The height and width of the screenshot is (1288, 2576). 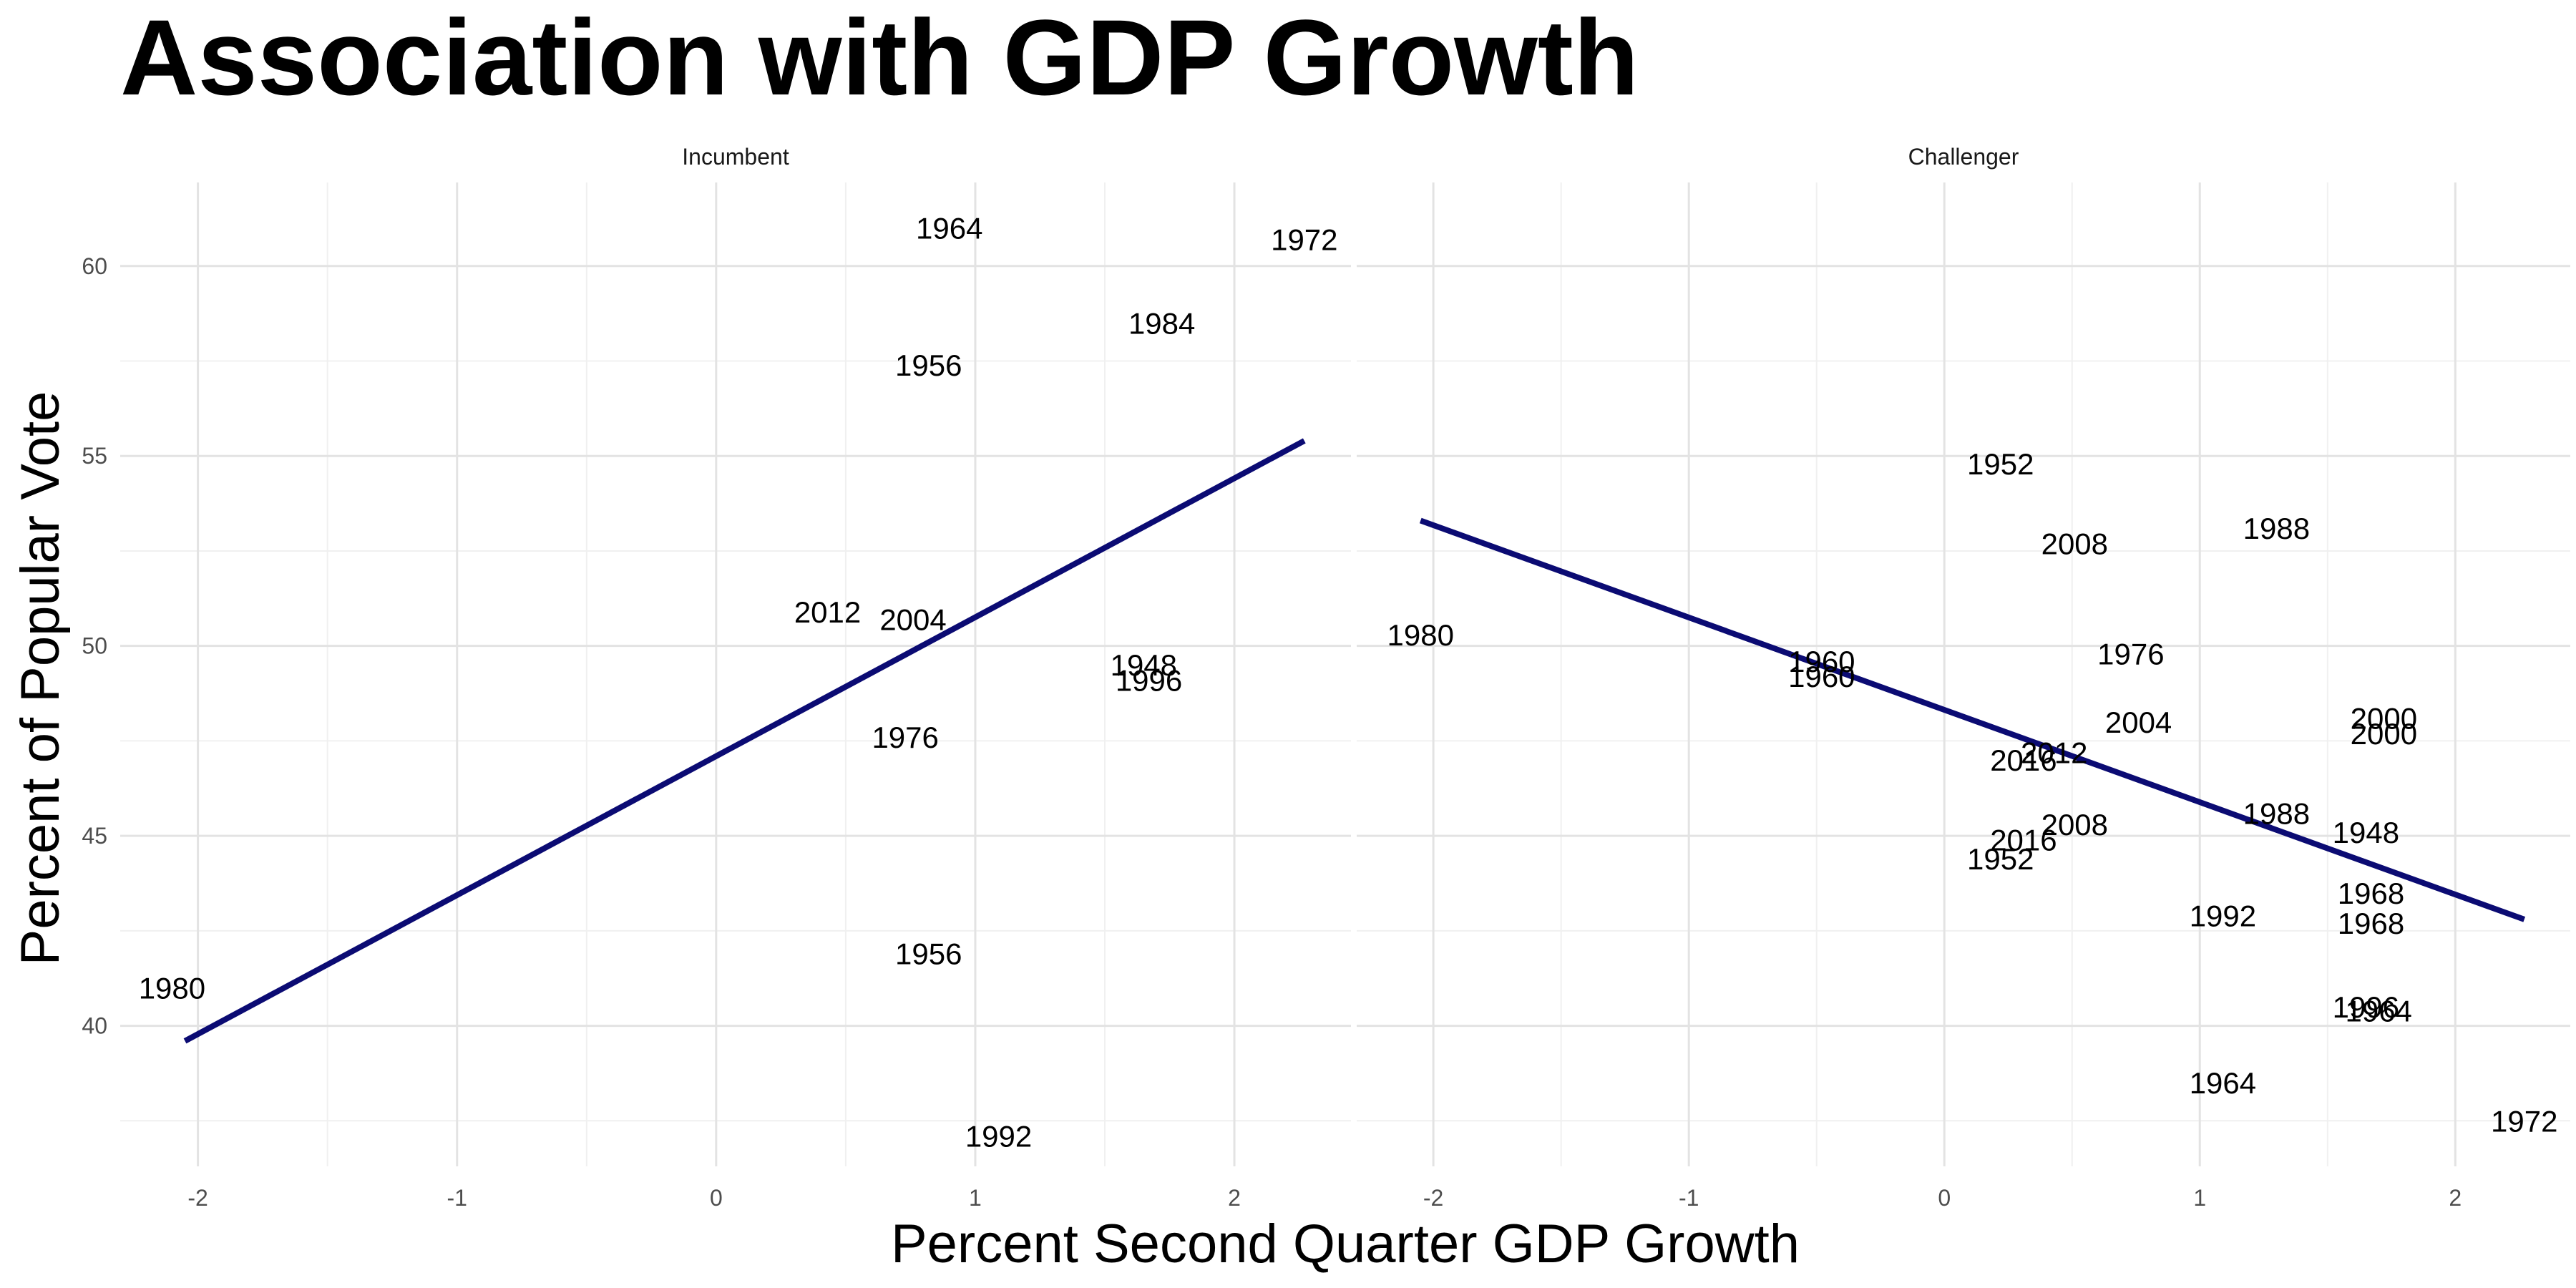 I want to click on y-tick-label: 55, so click(x=94, y=456).